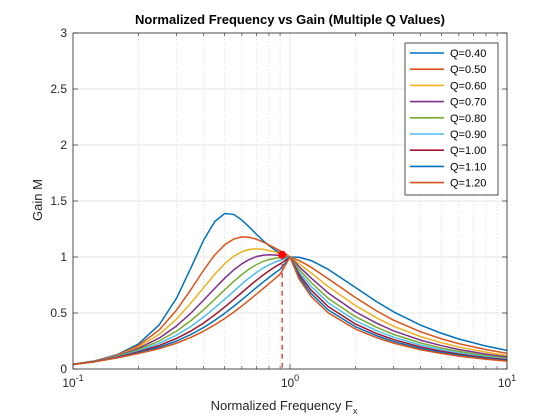  I want to click on y-tick-label: 2.5, so click(58, 89).